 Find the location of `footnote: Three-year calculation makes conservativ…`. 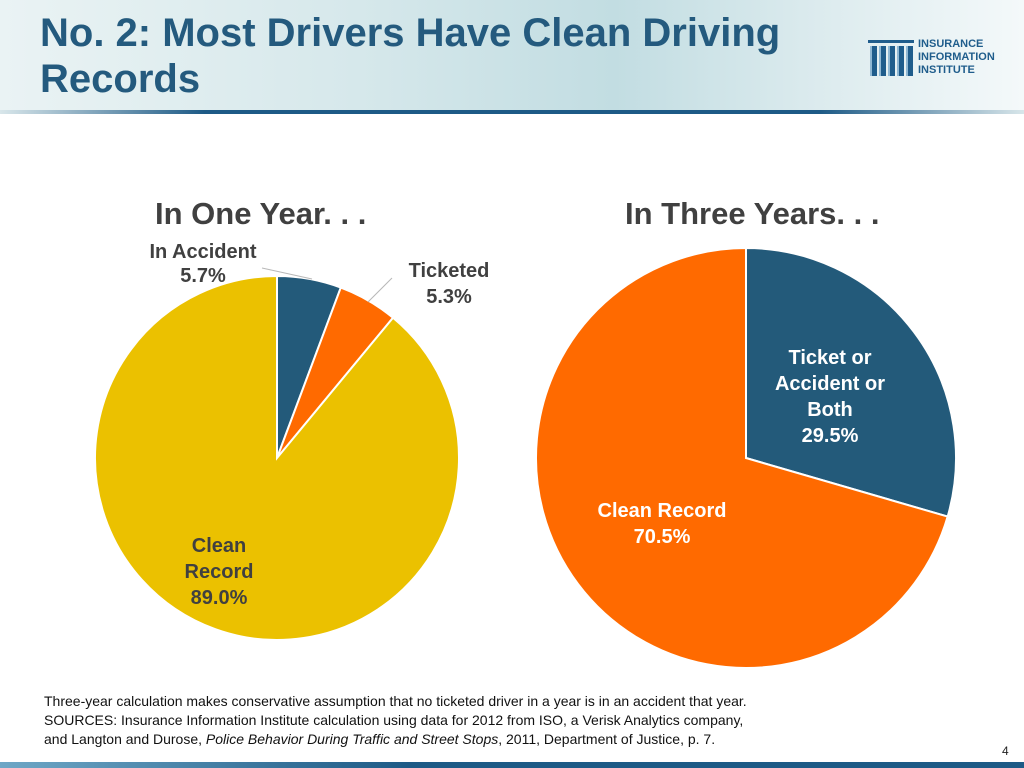

footnote: Three-year calculation makes conservativ… is located at coordinates (454, 720).